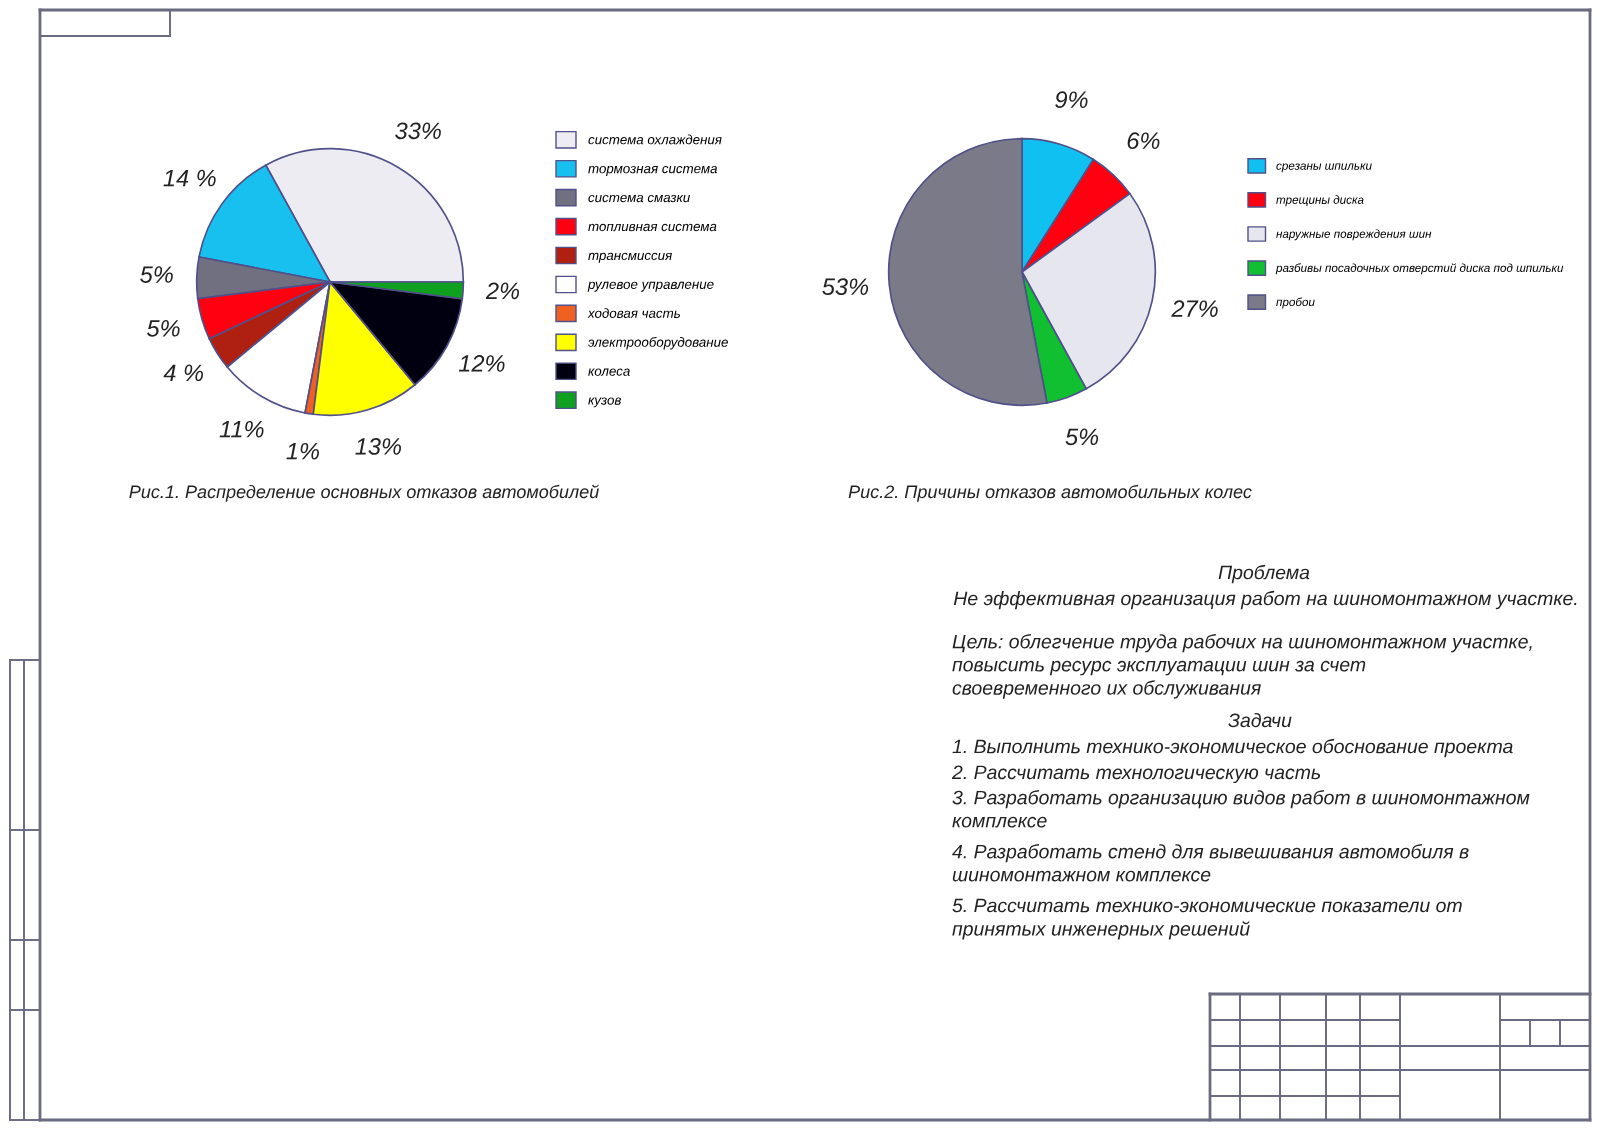 Image resolution: width=1600 pixels, height=1130 pixels. Describe the element at coordinates (481, 363) in the screenshot. I see `data-label: 12%` at that location.